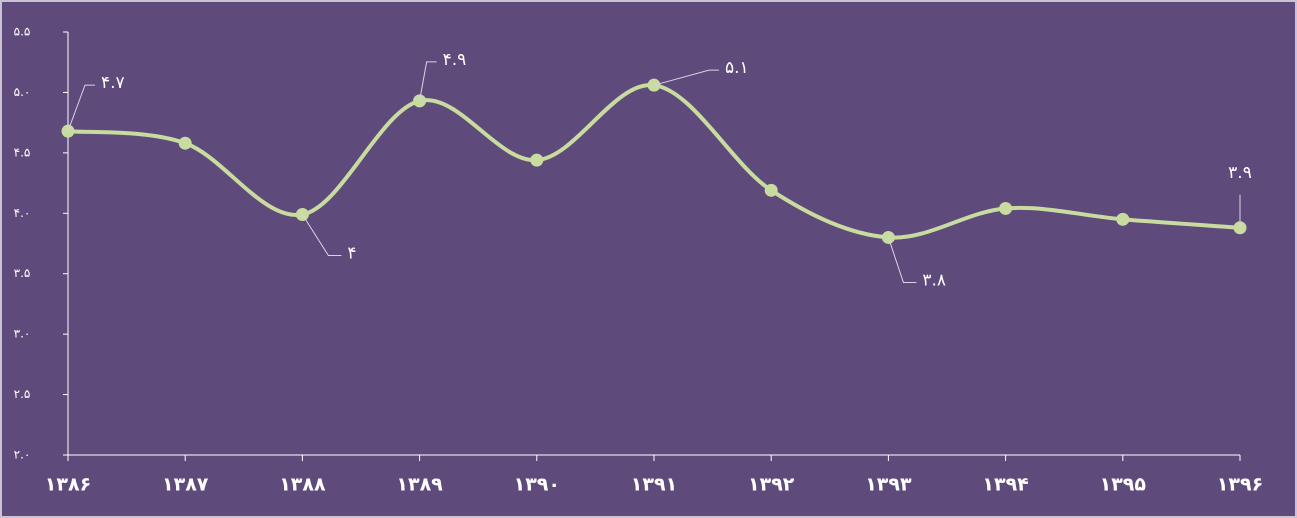 Image resolution: width=1297 pixels, height=518 pixels. What do you see at coordinates (1005, 485) in the screenshot?
I see `x-tick-label: ۱۳۹۴` at bounding box center [1005, 485].